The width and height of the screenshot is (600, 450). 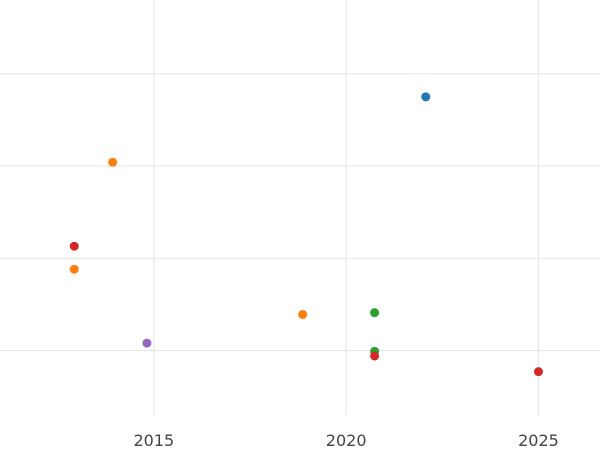 What do you see at coordinates (538, 440) in the screenshot?
I see `x-tick-label-2025: 2025` at bounding box center [538, 440].